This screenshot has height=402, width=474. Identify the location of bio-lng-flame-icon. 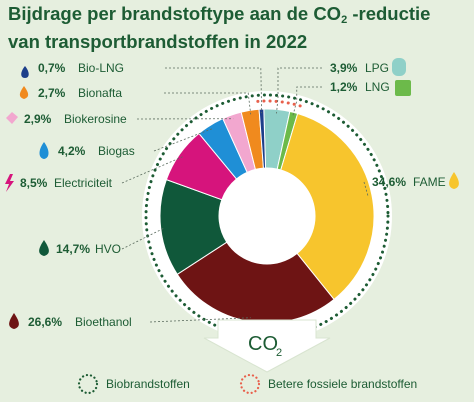
(25, 72).